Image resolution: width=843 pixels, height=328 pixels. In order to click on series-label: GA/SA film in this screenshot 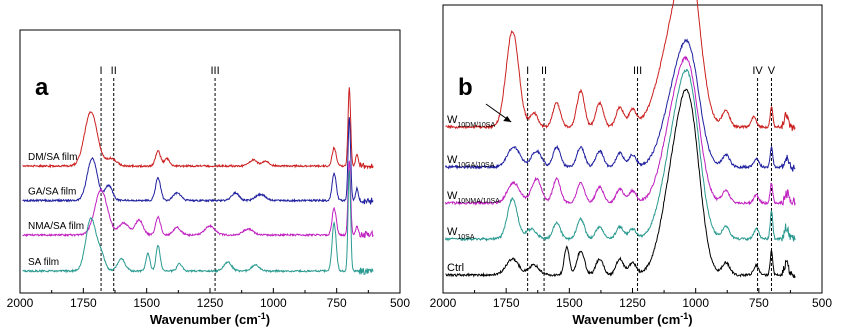, I will do `click(52, 192)`.